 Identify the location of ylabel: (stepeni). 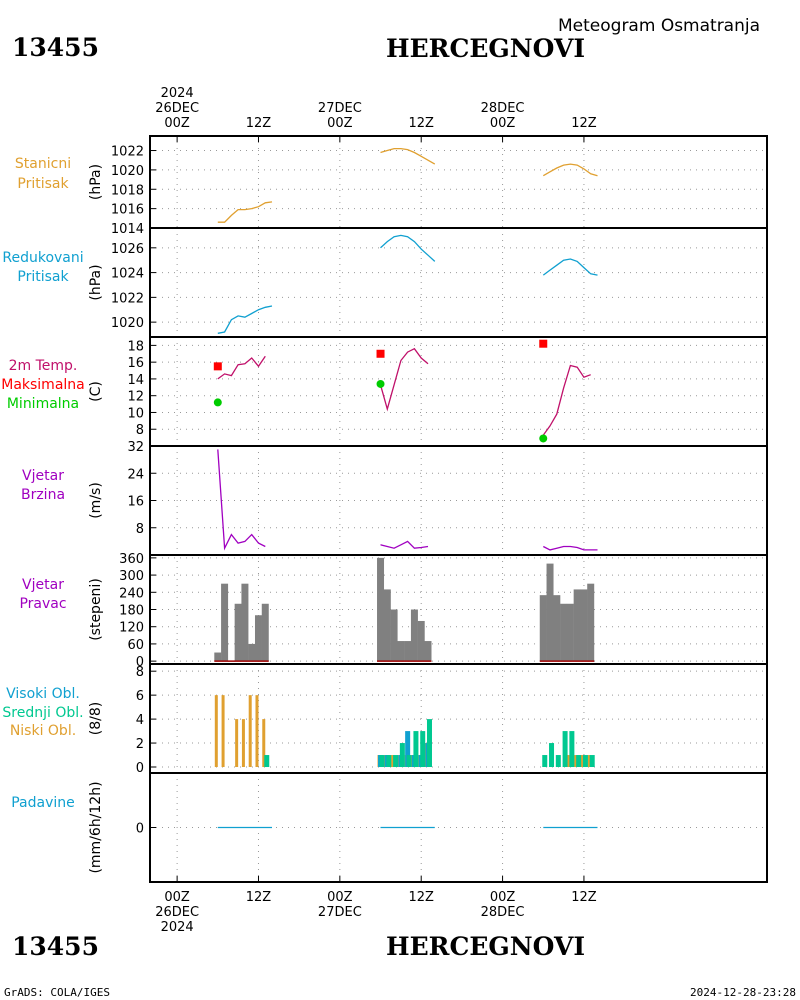
(96, 609).